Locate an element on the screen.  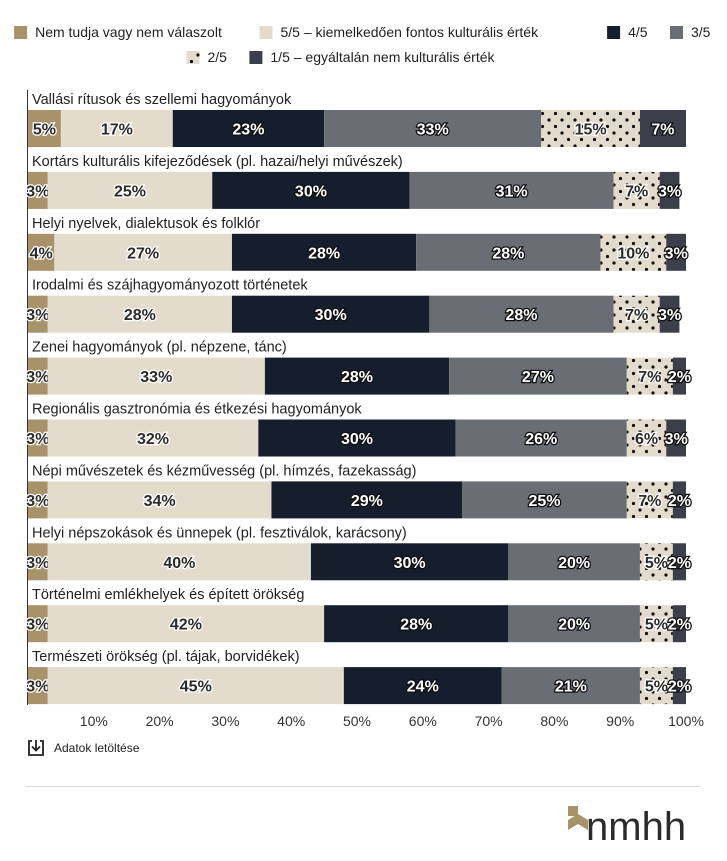
legend-label: 1/5 – egyáltalán nem kulturális érték is located at coordinates (382, 57).